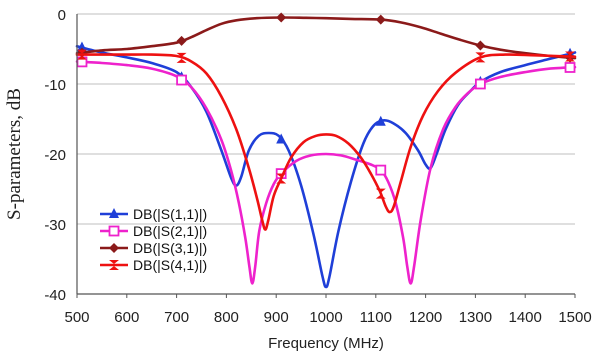 The height and width of the screenshot is (358, 600). I want to click on legend-item-3: DB(|S(3,1)|), so click(153, 248).